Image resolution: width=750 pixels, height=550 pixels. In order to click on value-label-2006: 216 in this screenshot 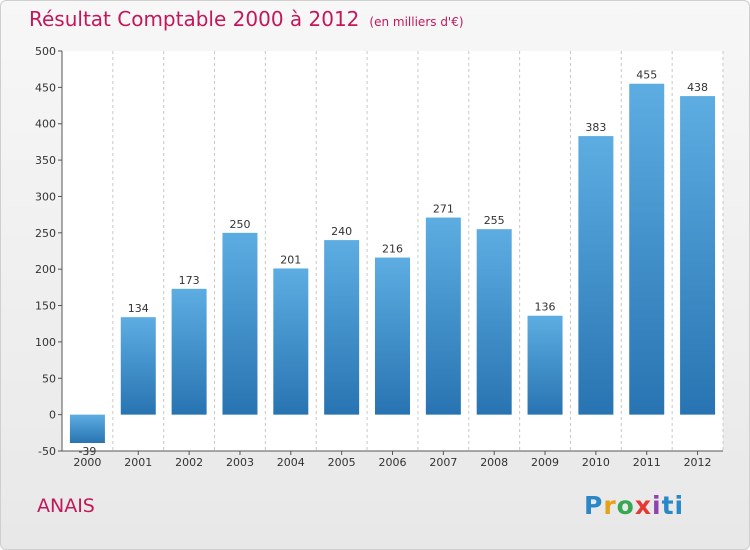, I will do `click(392, 249)`.